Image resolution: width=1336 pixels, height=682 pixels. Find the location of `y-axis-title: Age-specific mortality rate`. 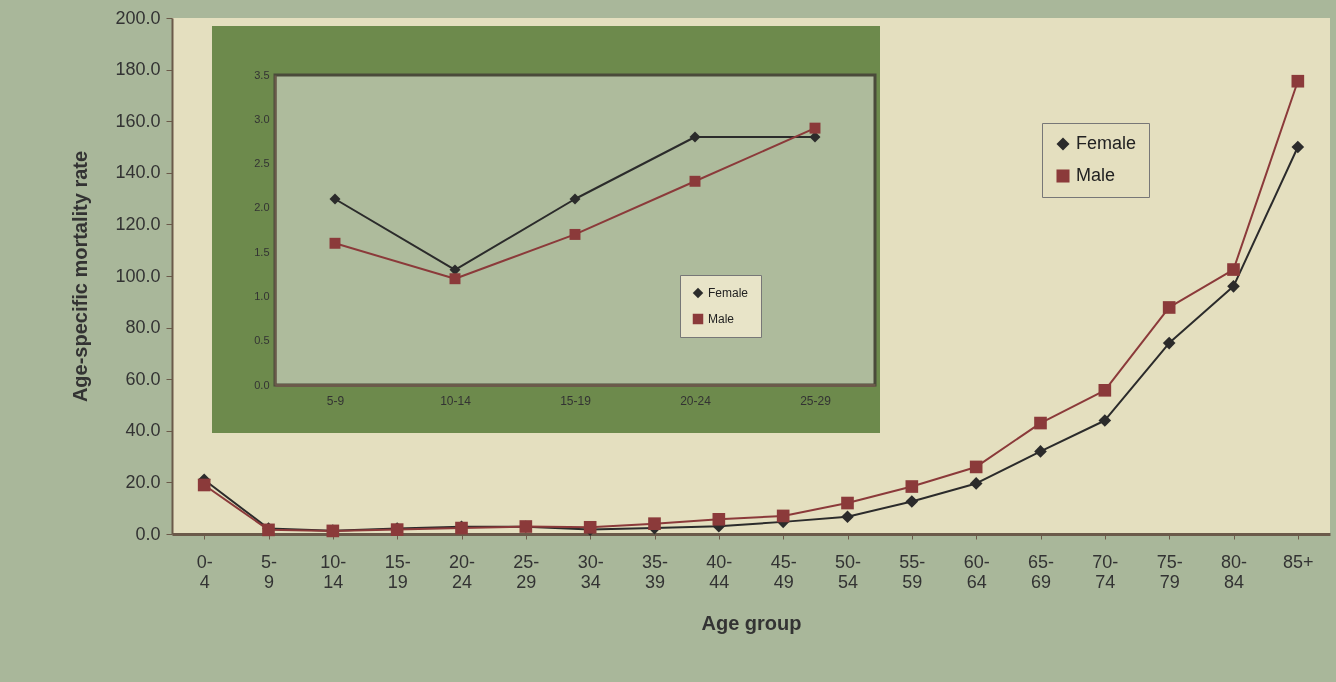

y-axis-title: Age-specific mortality rate is located at coordinates (80, 276).